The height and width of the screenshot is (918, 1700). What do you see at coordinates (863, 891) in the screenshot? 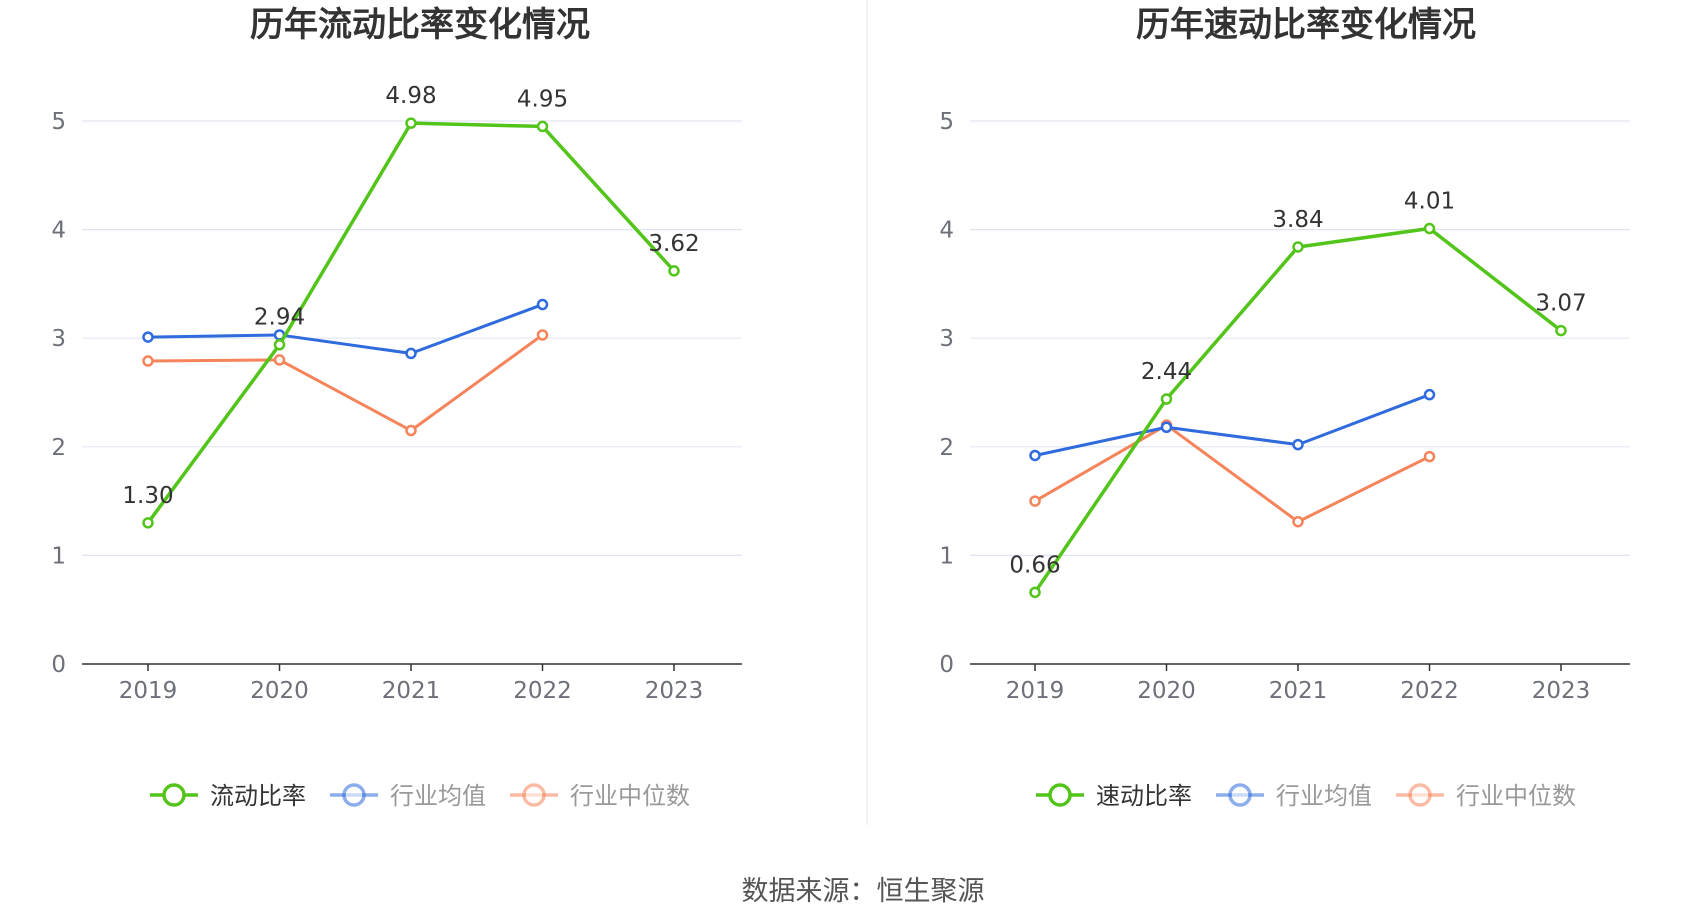
I see `data-source-footer: 数据来源：恒生聚源` at bounding box center [863, 891].